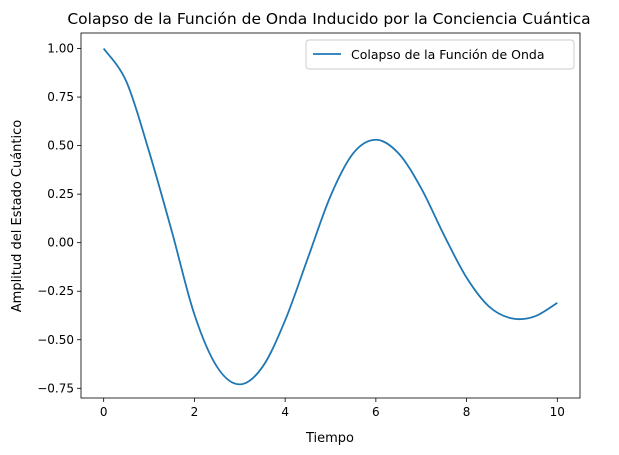 This screenshot has height=455, width=619. Describe the element at coordinates (60, 243) in the screenshot. I see `y-tick-label: 0.00` at that location.